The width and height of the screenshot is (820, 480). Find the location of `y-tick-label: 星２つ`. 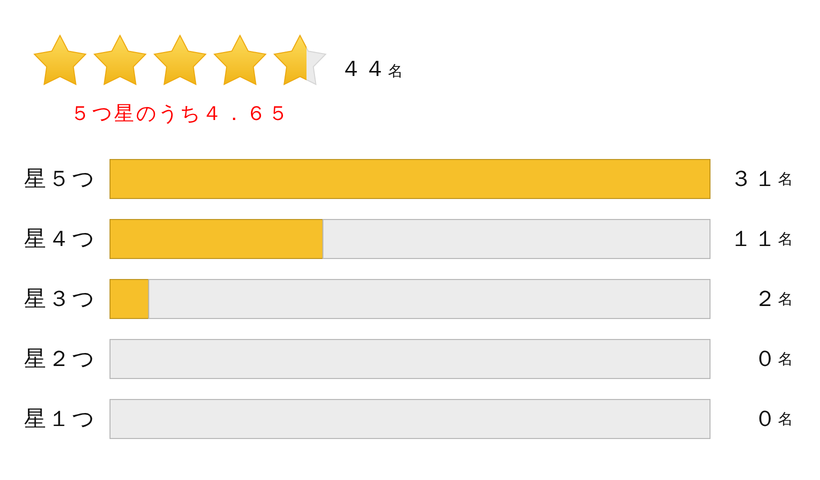

y-tick-label: 星２つ is located at coordinates (60, 359).